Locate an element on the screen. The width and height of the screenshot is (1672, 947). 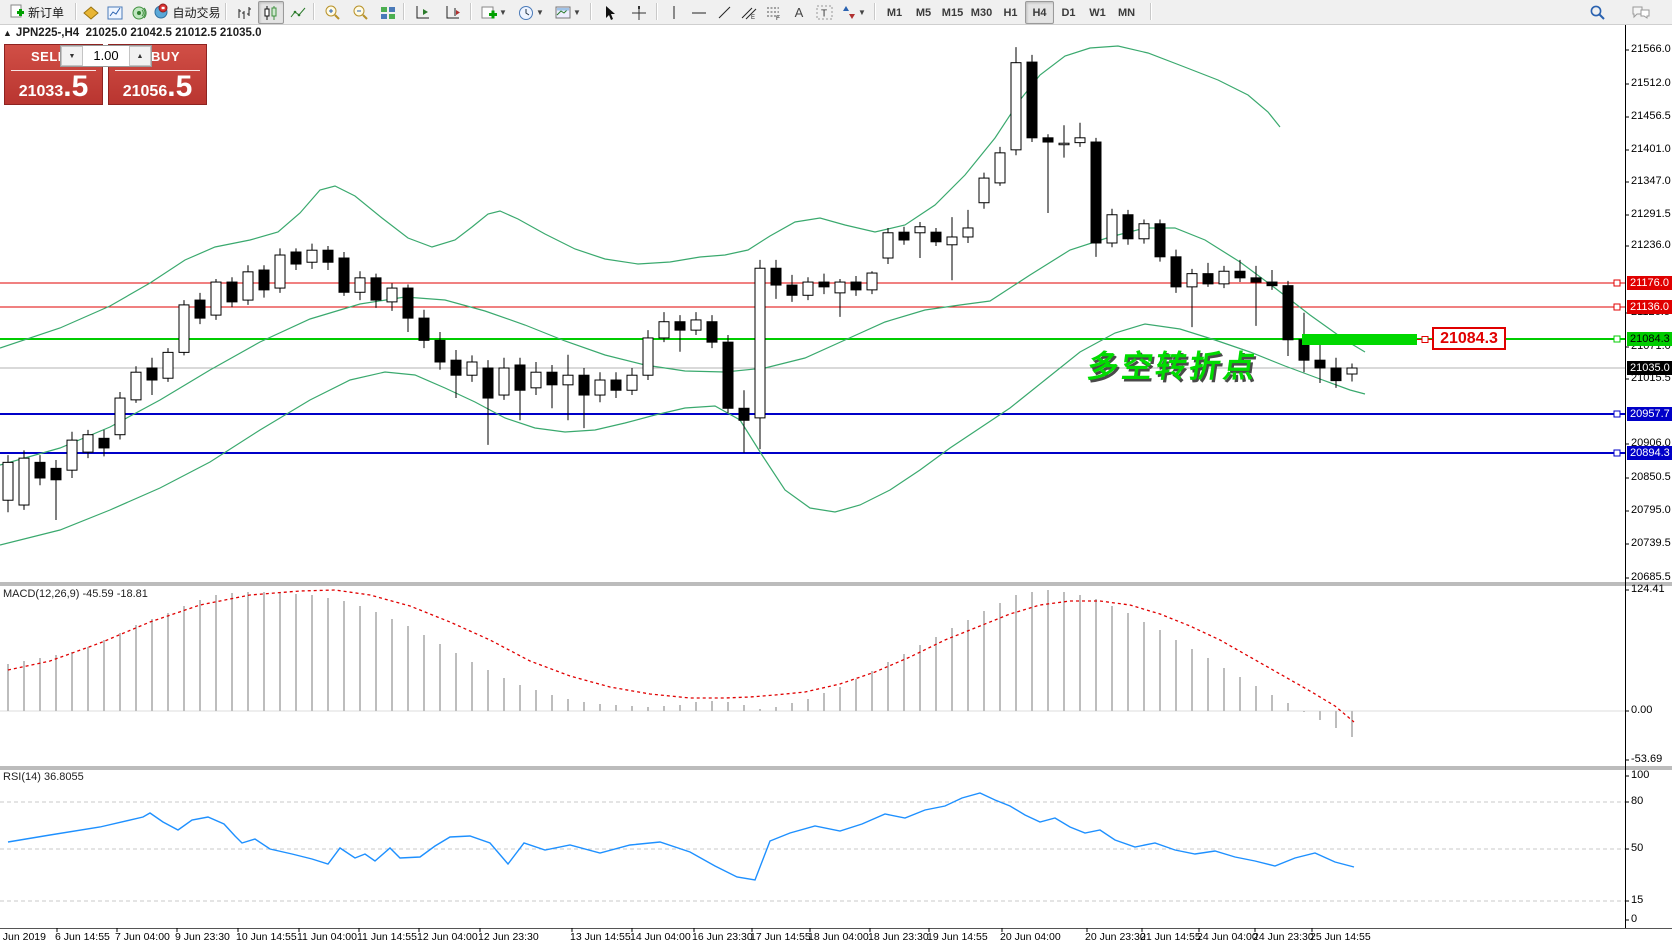
line-chart-button is located at coordinates (298, 12).